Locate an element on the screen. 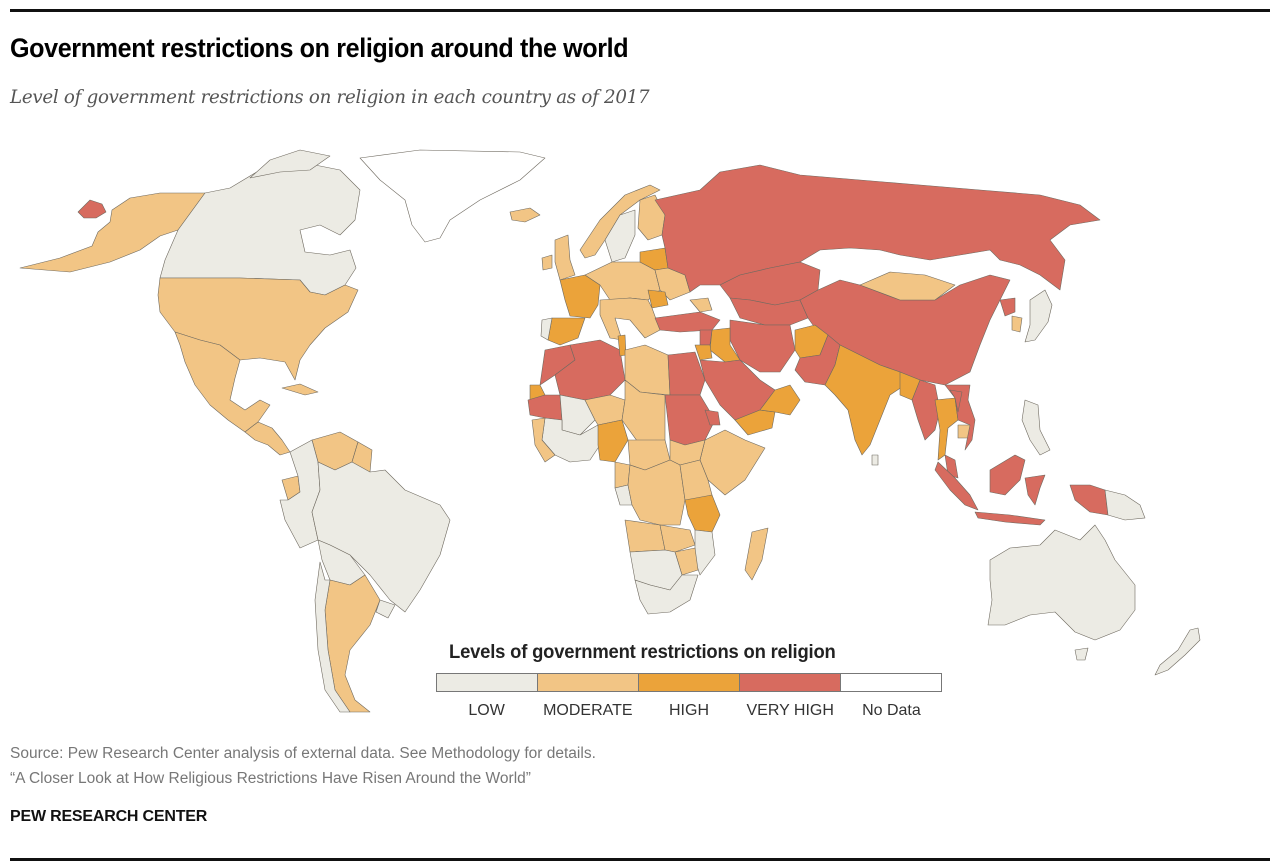 This screenshot has height=867, width=1280. region-sulawesi is located at coordinates (1035, 490).